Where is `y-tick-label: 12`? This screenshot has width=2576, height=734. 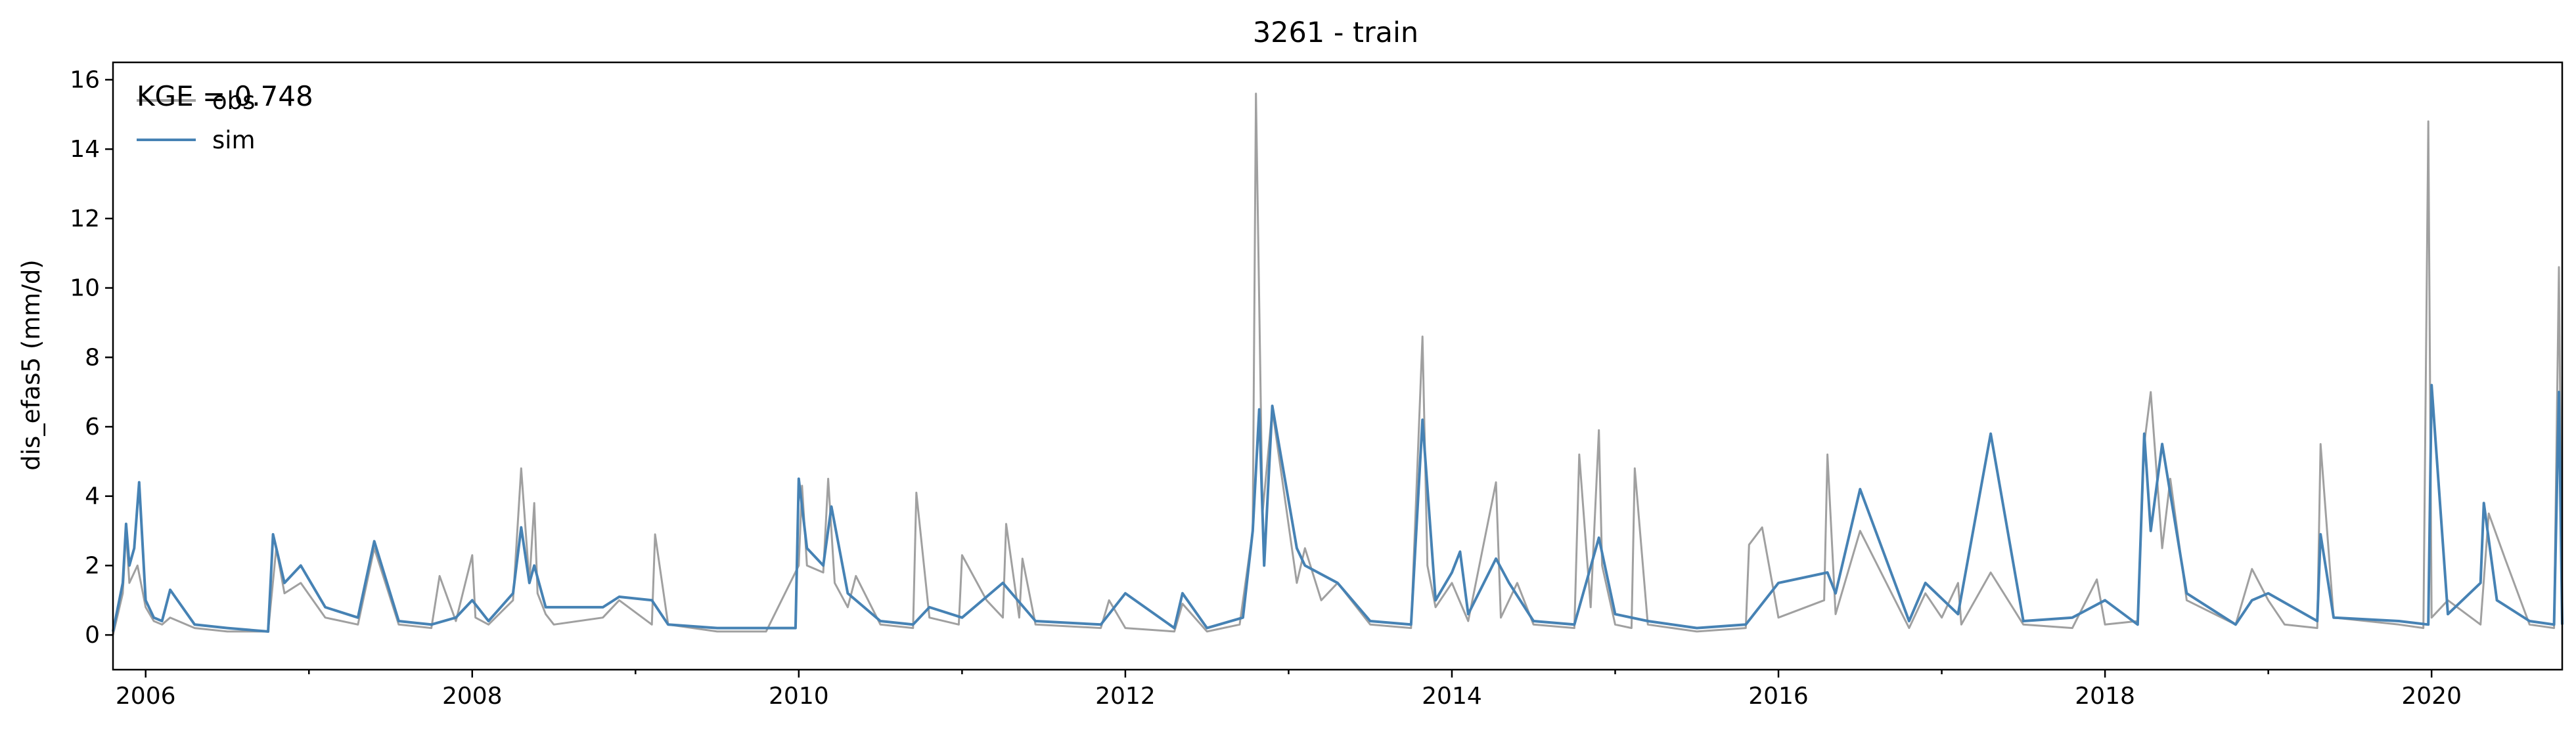
y-tick-label: 12 is located at coordinates (85, 218).